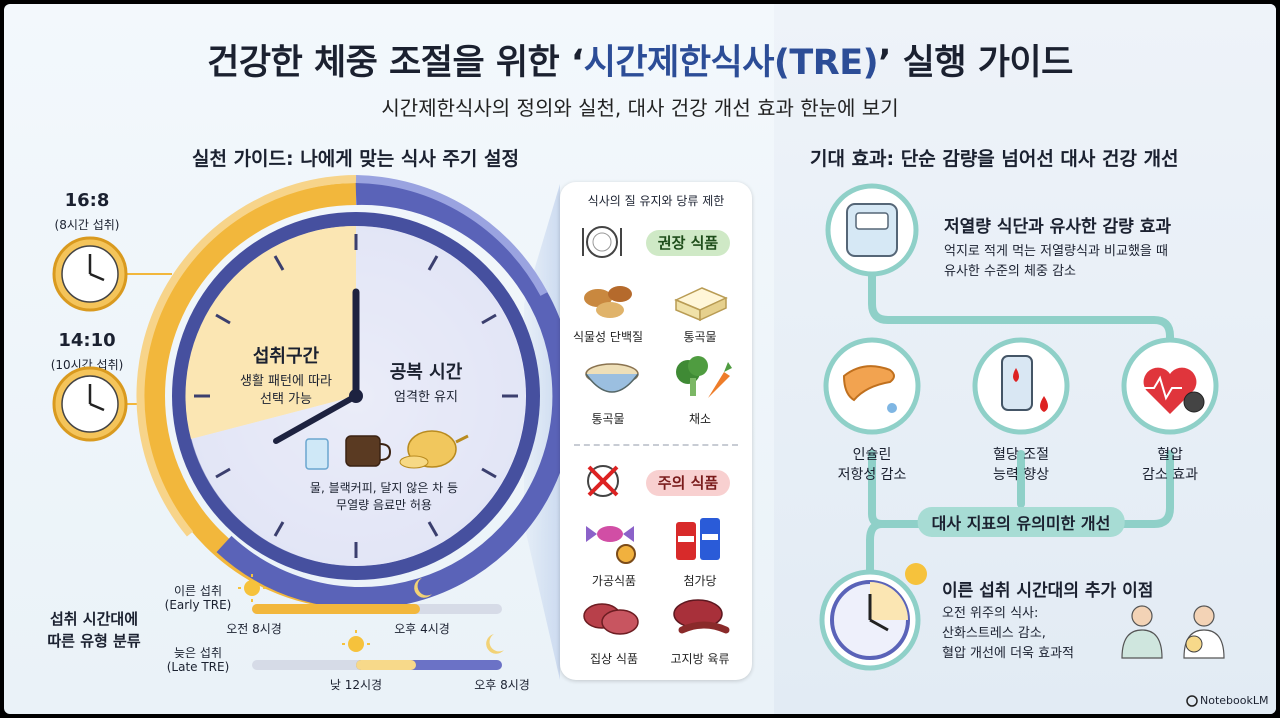 The image size is (1280, 718). Describe the element at coordinates (731, 63) in the screenshot. I see `title-highlight: 시간제한식사(TRE)` at that location.